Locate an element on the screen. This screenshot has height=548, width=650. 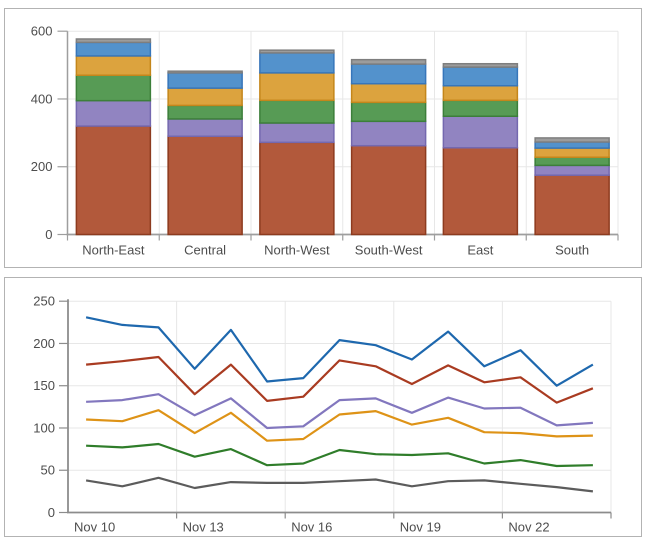
line-y-tick-label: 100 is located at coordinates (44, 427).